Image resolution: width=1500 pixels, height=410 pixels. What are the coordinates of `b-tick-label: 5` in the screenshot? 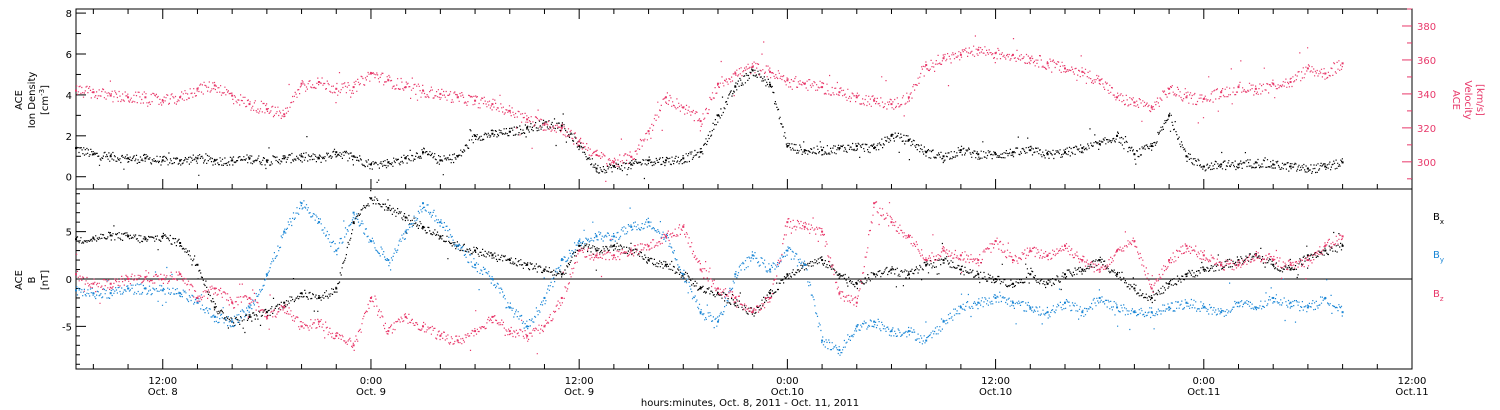 It's located at (69, 233).